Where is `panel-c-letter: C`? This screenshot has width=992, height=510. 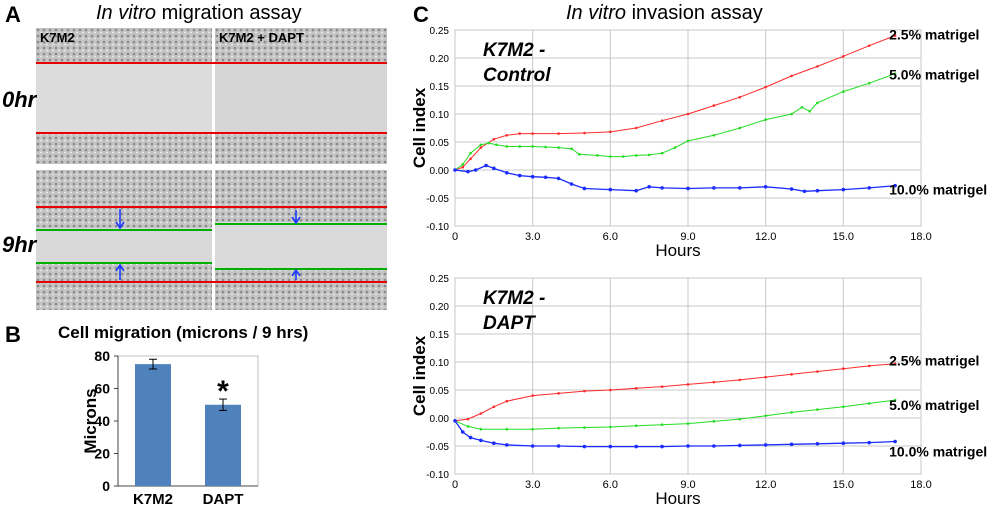 panel-c-letter: C is located at coordinates (421, 14).